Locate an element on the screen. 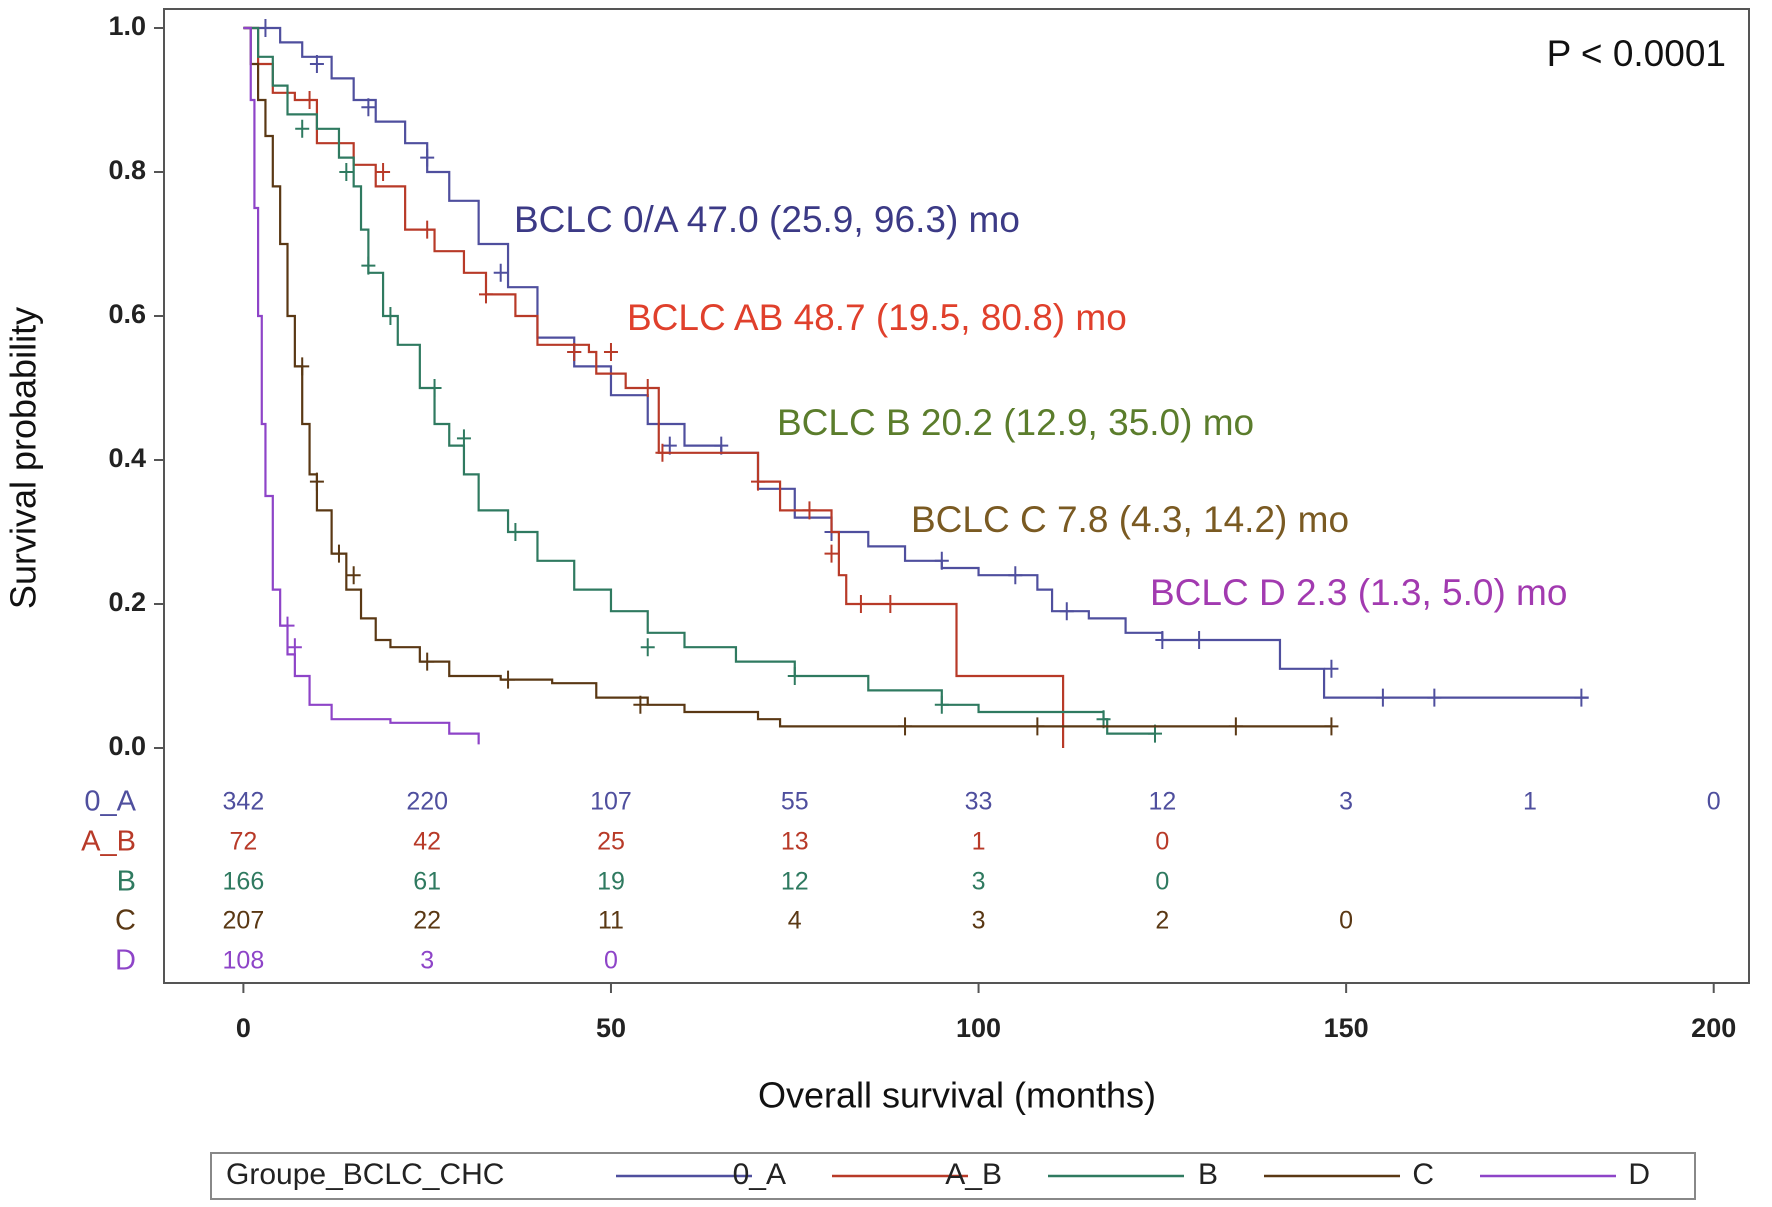 Image resolution: width=1772 pixels, height=1207 pixels. risk-count: 13 is located at coordinates (795, 842).